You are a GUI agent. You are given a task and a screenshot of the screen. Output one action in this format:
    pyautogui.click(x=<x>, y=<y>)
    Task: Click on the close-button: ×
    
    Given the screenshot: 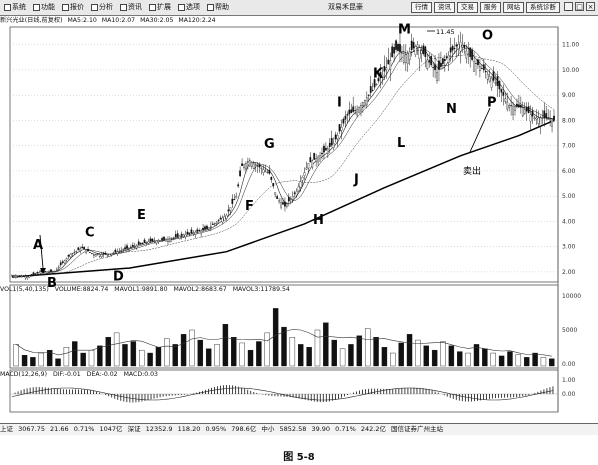 What is the action you would take?
    pyautogui.click(x=590, y=6)
    